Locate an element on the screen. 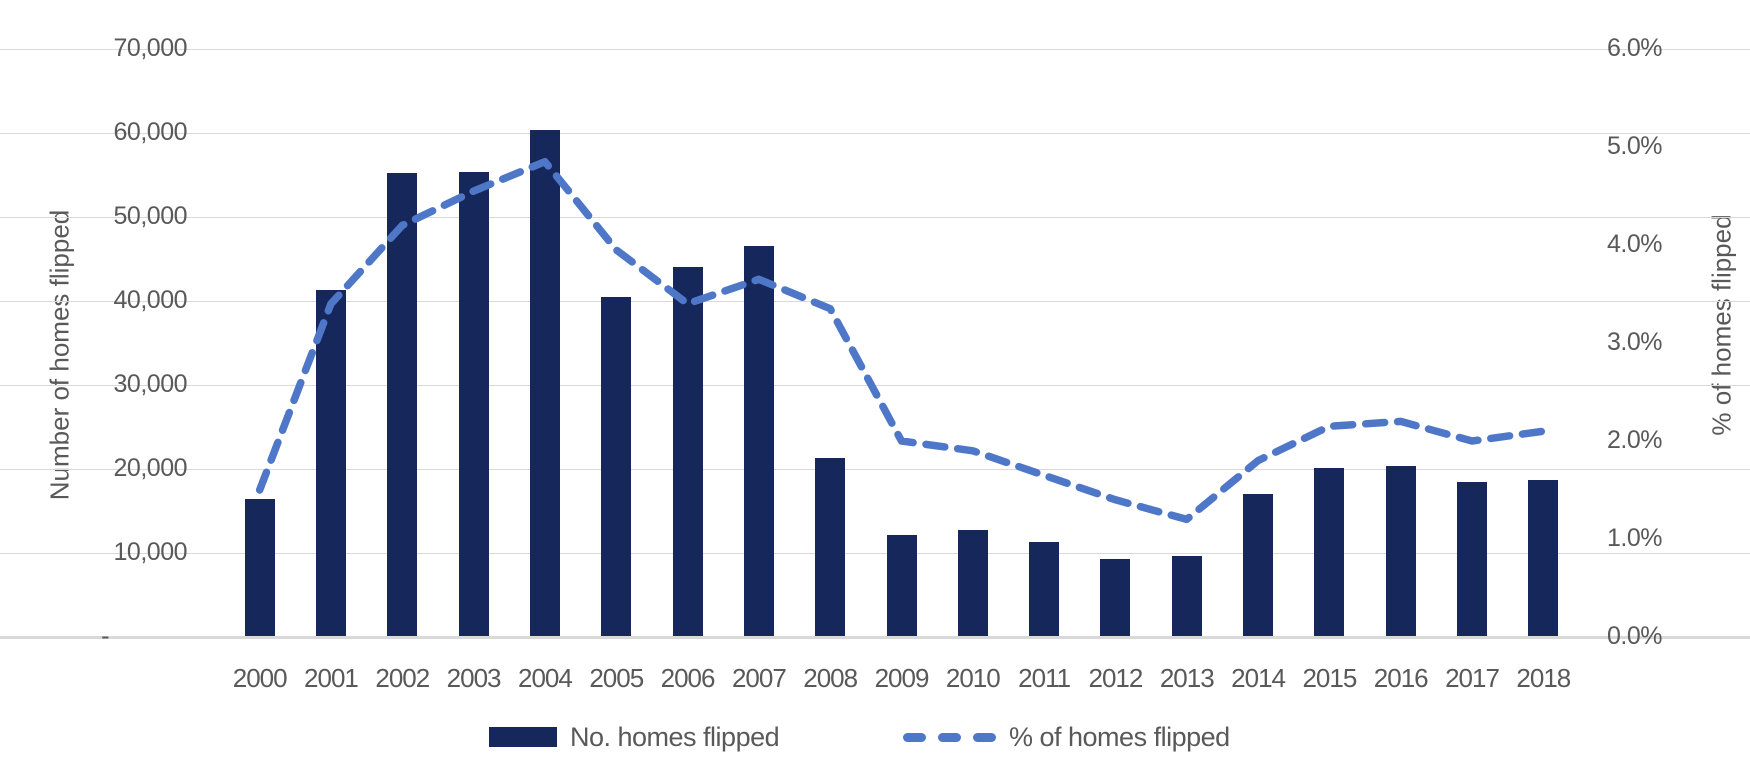 The height and width of the screenshot is (778, 1750). bar-2018 is located at coordinates (1543, 557).